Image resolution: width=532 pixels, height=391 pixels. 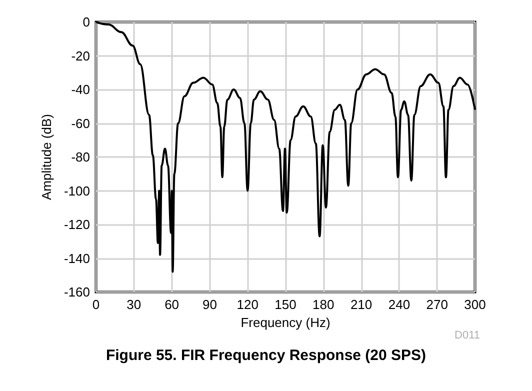 What do you see at coordinates (77, 258) in the screenshot?
I see `y-tick-label: -140` at bounding box center [77, 258].